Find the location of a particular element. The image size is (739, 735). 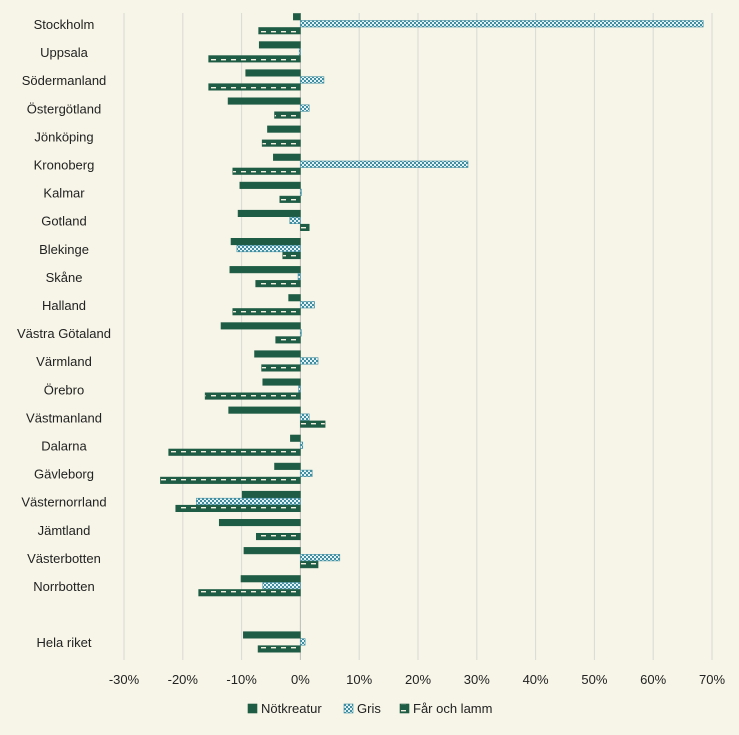

x-tick-label: 40% is located at coordinates (536, 679).